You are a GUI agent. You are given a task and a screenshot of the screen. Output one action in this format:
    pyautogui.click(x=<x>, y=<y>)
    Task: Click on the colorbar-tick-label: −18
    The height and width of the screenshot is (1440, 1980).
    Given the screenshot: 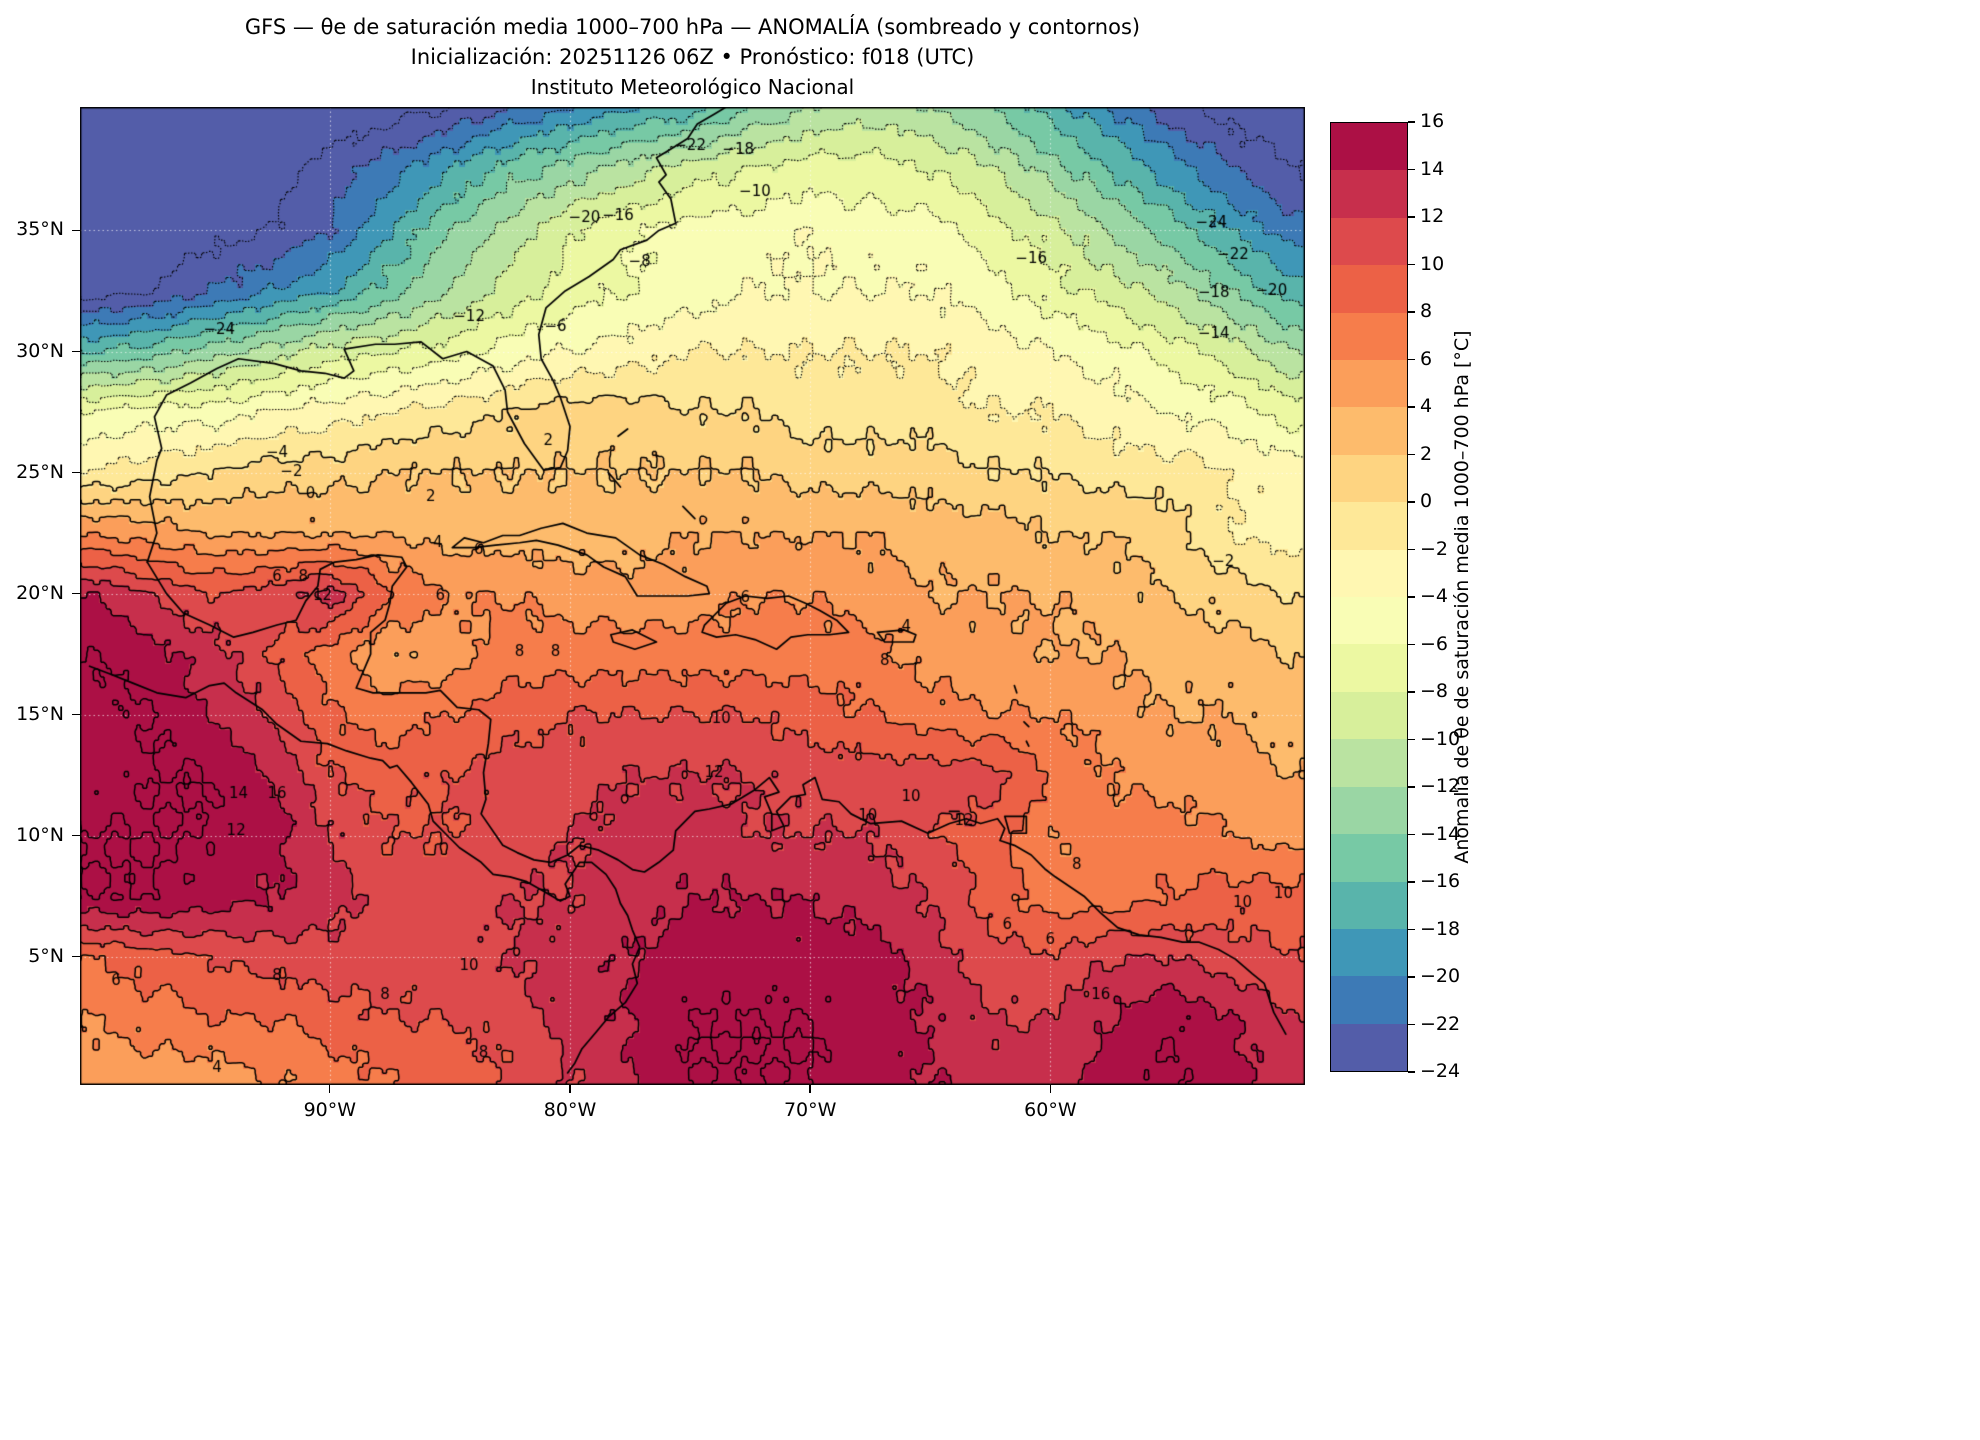 What is the action you would take?
    pyautogui.click(x=1440, y=928)
    